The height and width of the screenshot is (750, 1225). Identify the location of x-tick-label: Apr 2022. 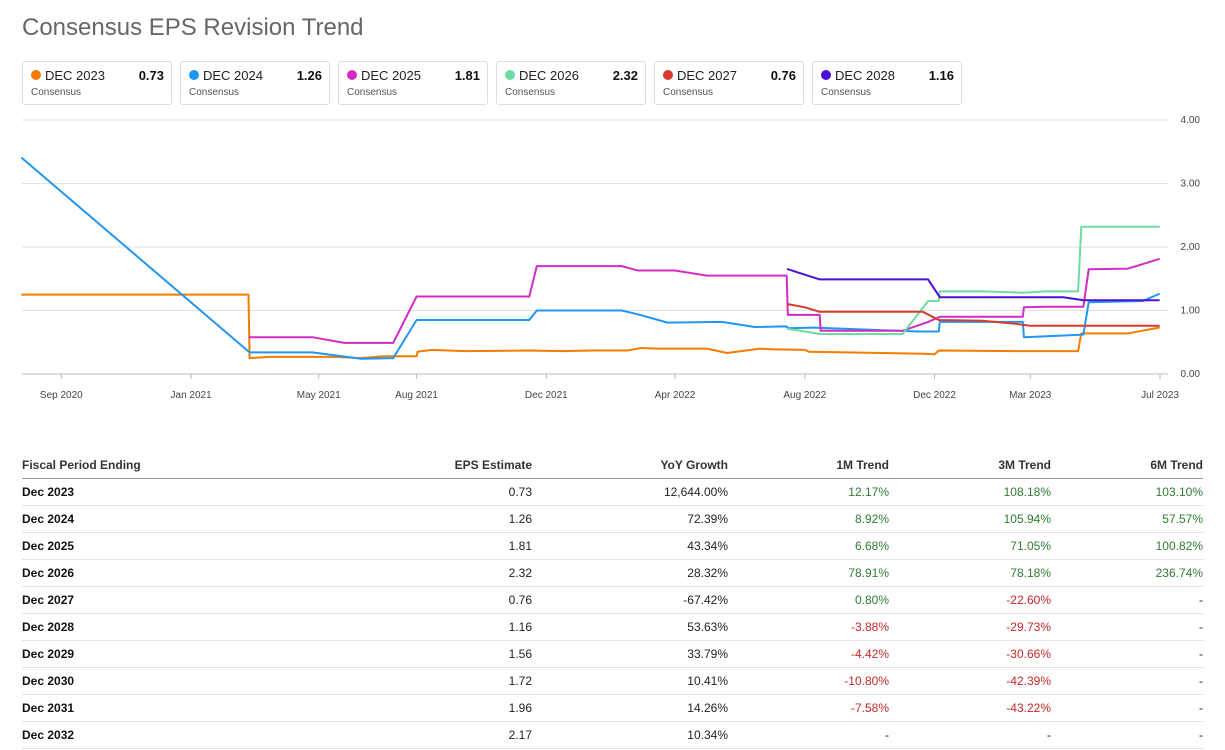
(675, 395).